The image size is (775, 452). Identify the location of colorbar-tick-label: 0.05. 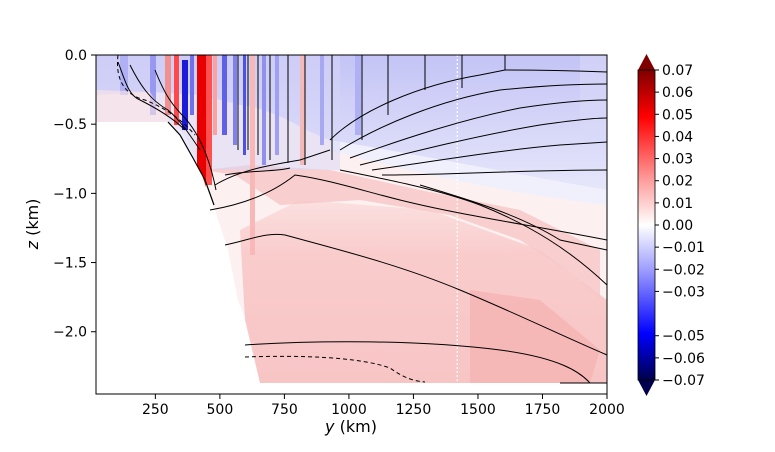
(677, 115).